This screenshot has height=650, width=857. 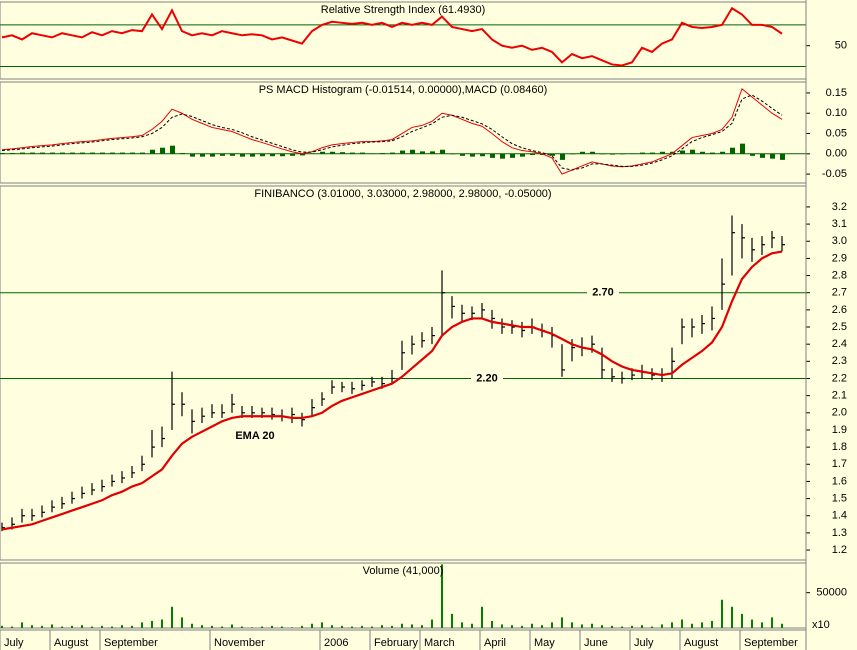 What do you see at coordinates (403, 571) in the screenshot?
I see `panel-title: Volume (41,000)` at bounding box center [403, 571].